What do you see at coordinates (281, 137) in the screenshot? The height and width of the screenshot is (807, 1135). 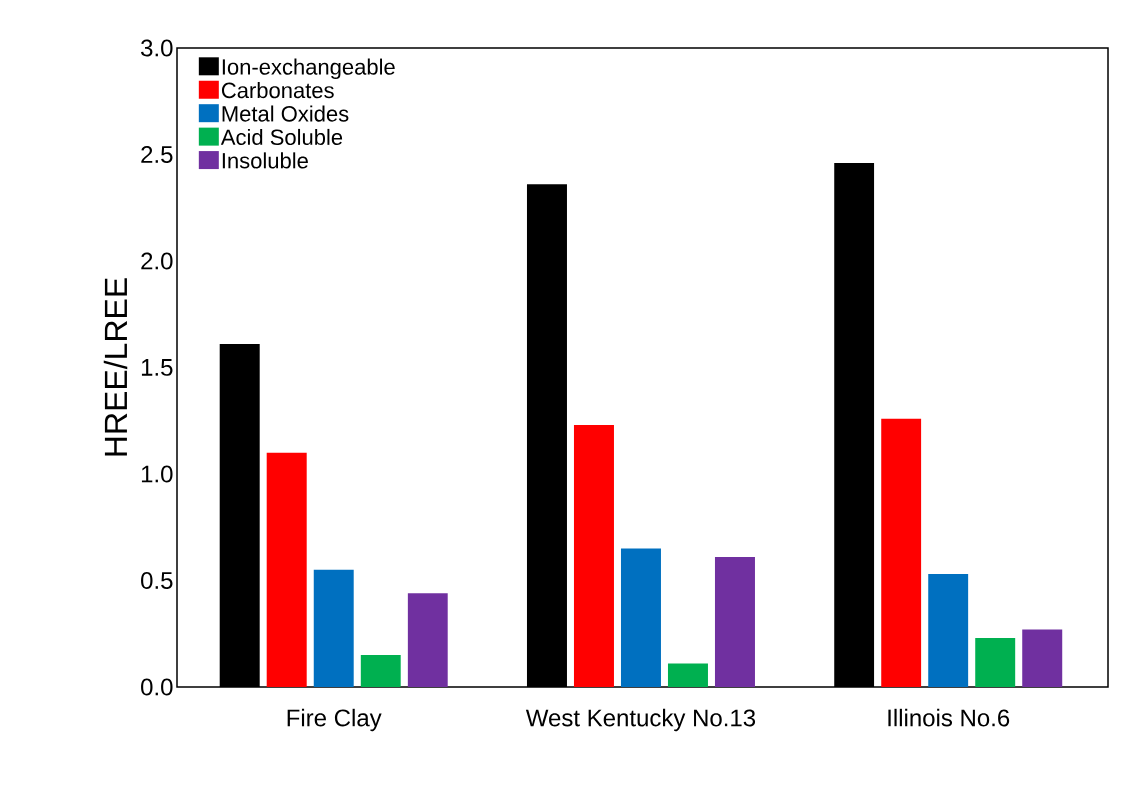 I see `legend-label: Acid Soluble` at bounding box center [281, 137].